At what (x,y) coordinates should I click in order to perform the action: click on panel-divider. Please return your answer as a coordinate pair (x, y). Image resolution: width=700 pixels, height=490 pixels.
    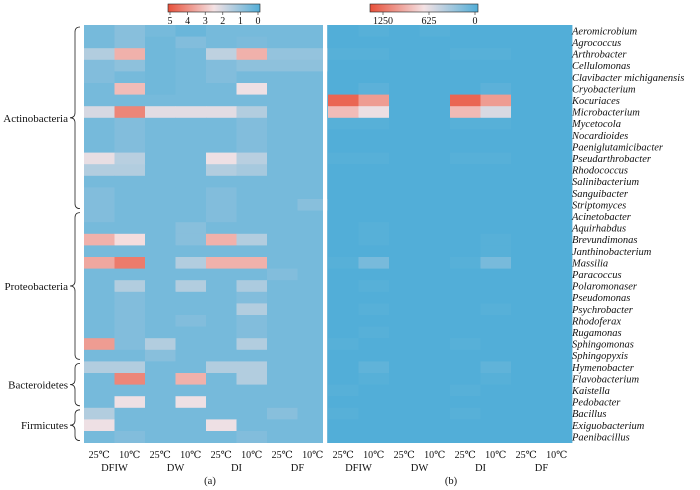
    Looking at the image, I should click on (325, 234).